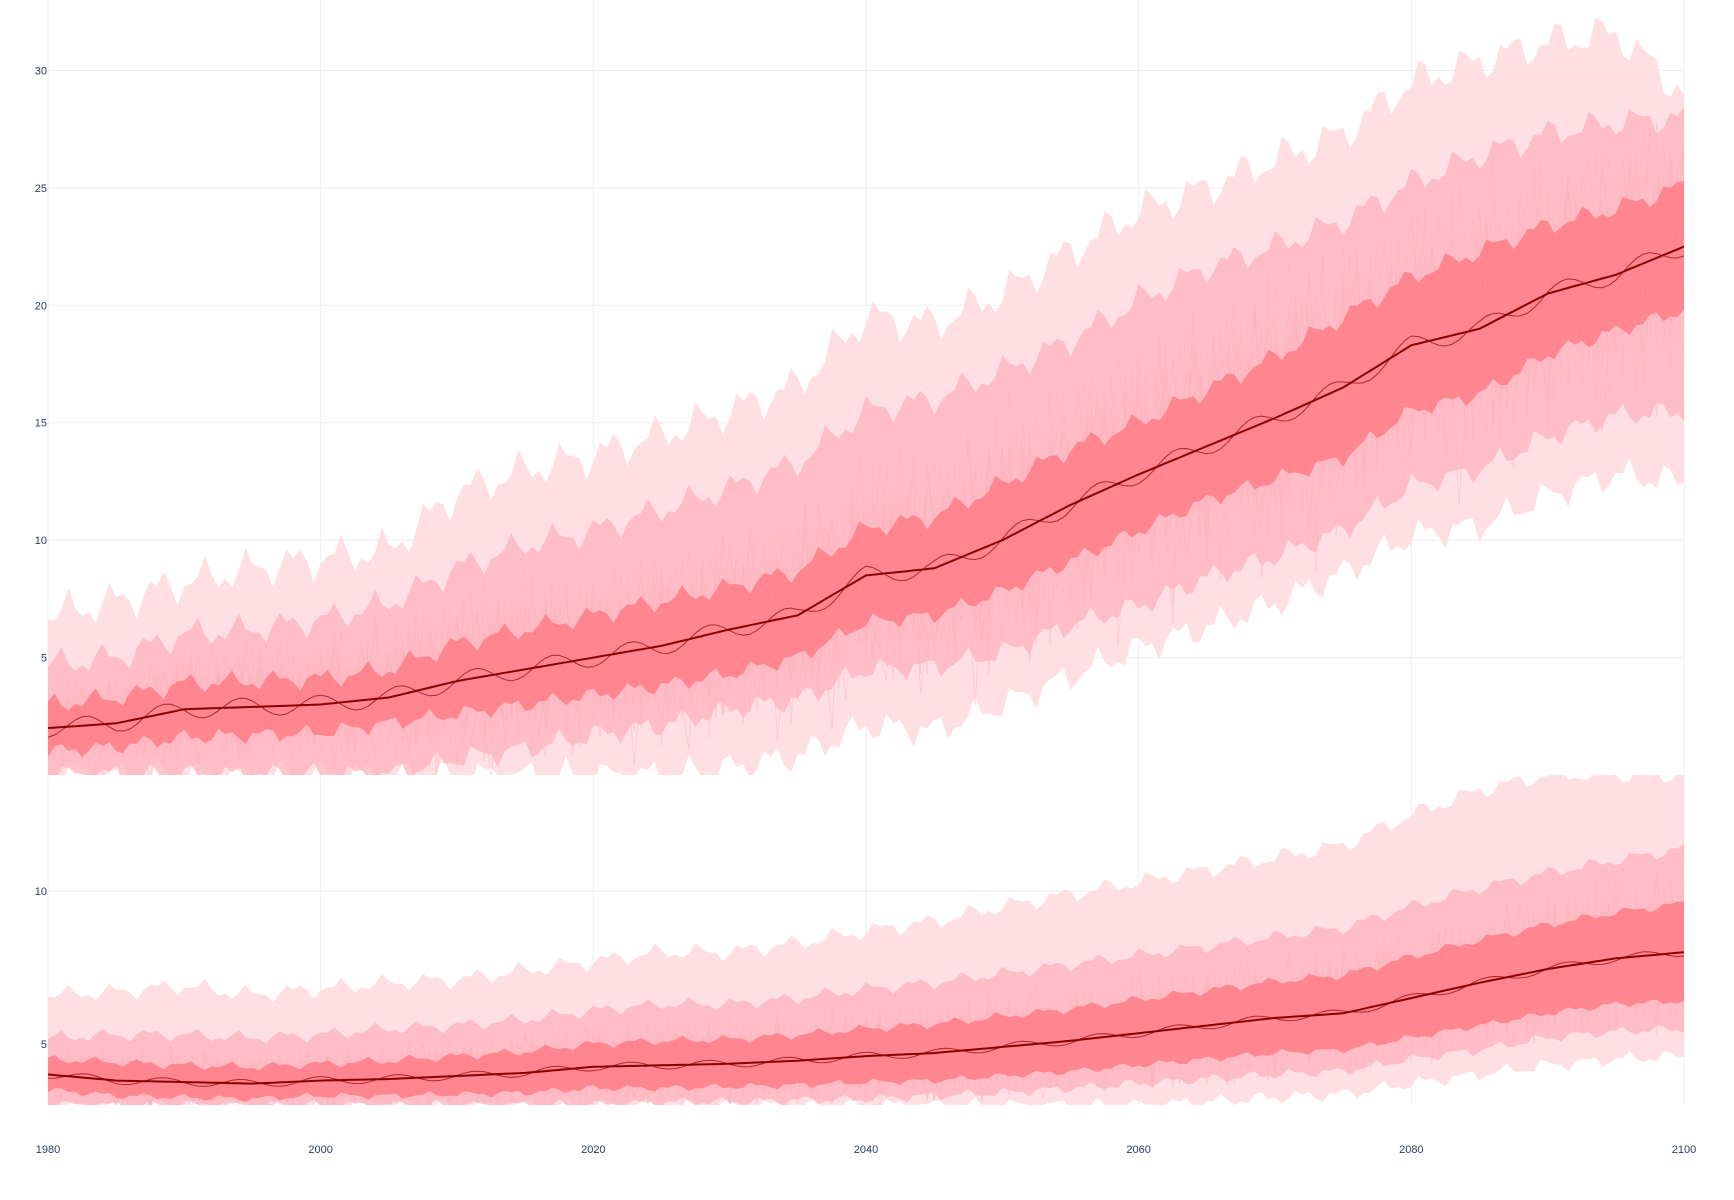 This screenshot has width=1734, height=1200. Describe the element at coordinates (1684, 1150) in the screenshot. I see `x-tick-label: 2100` at that location.